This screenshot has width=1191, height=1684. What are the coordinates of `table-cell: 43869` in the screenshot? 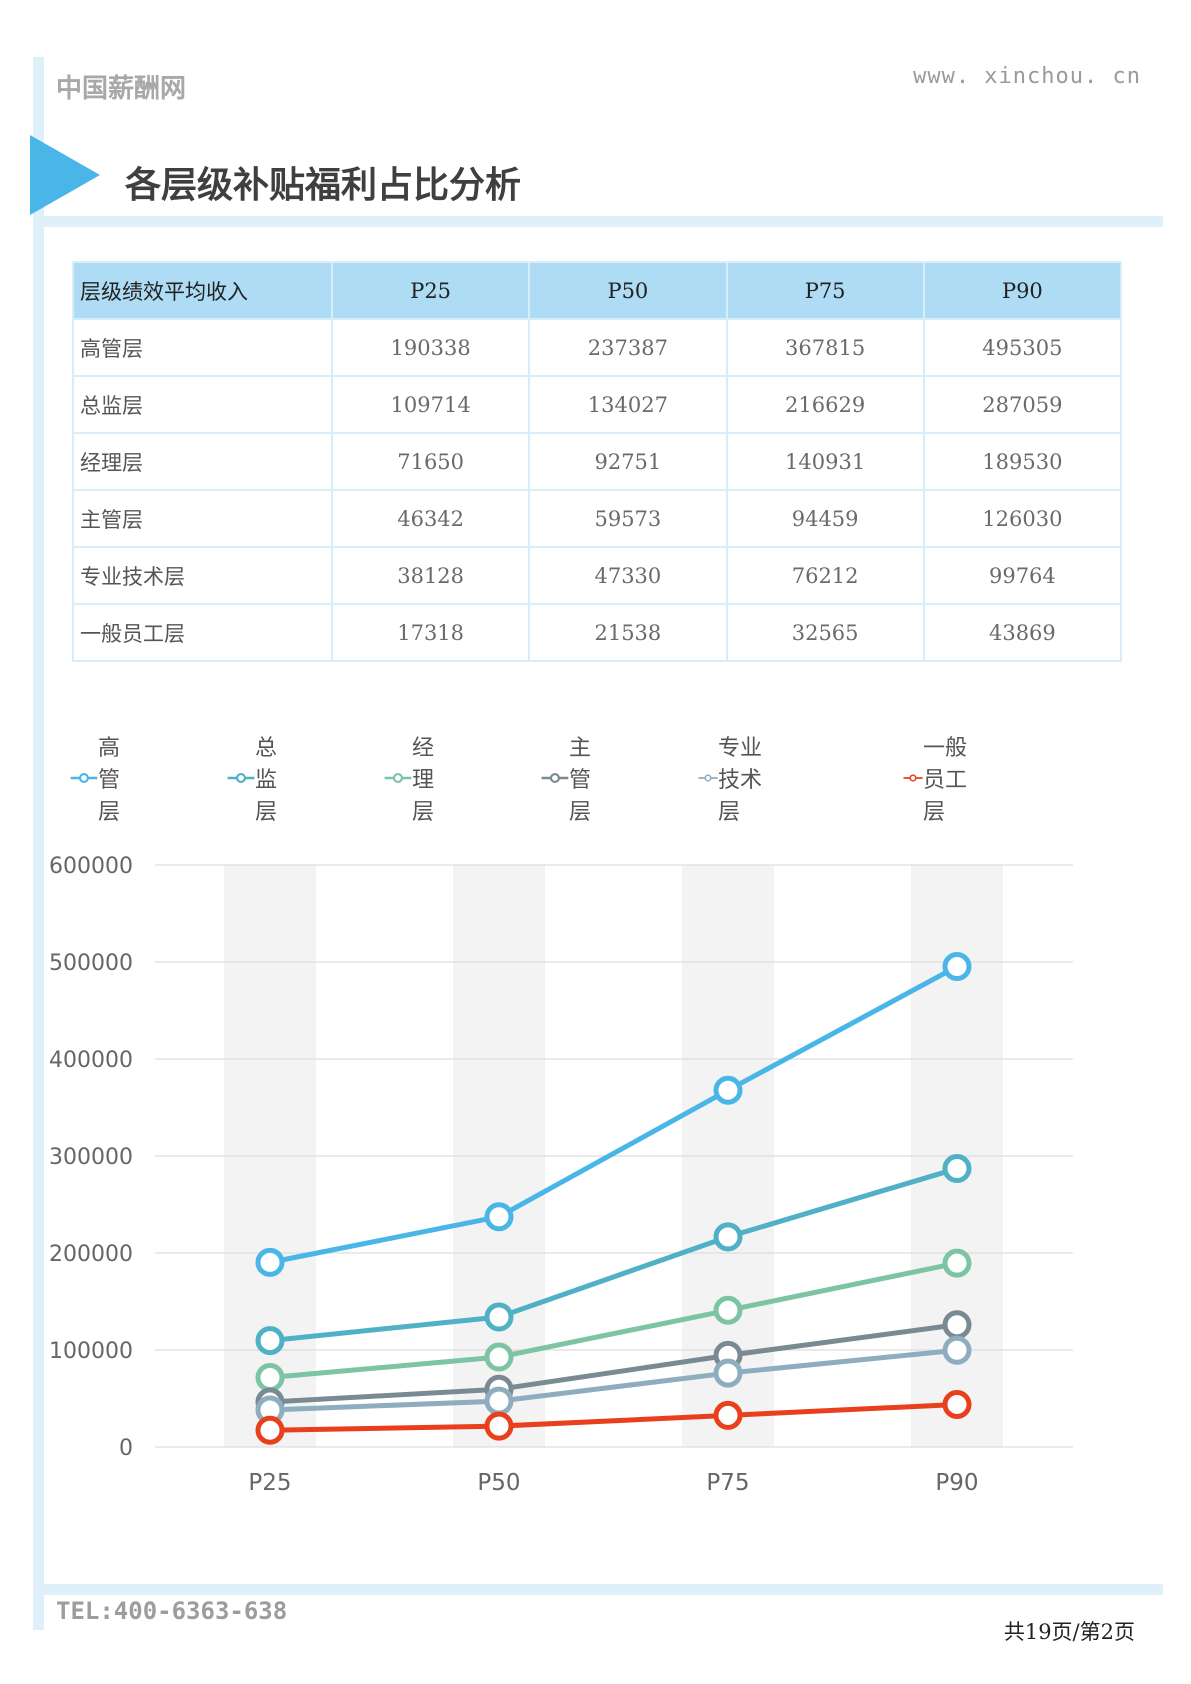 It's located at (1022, 632).